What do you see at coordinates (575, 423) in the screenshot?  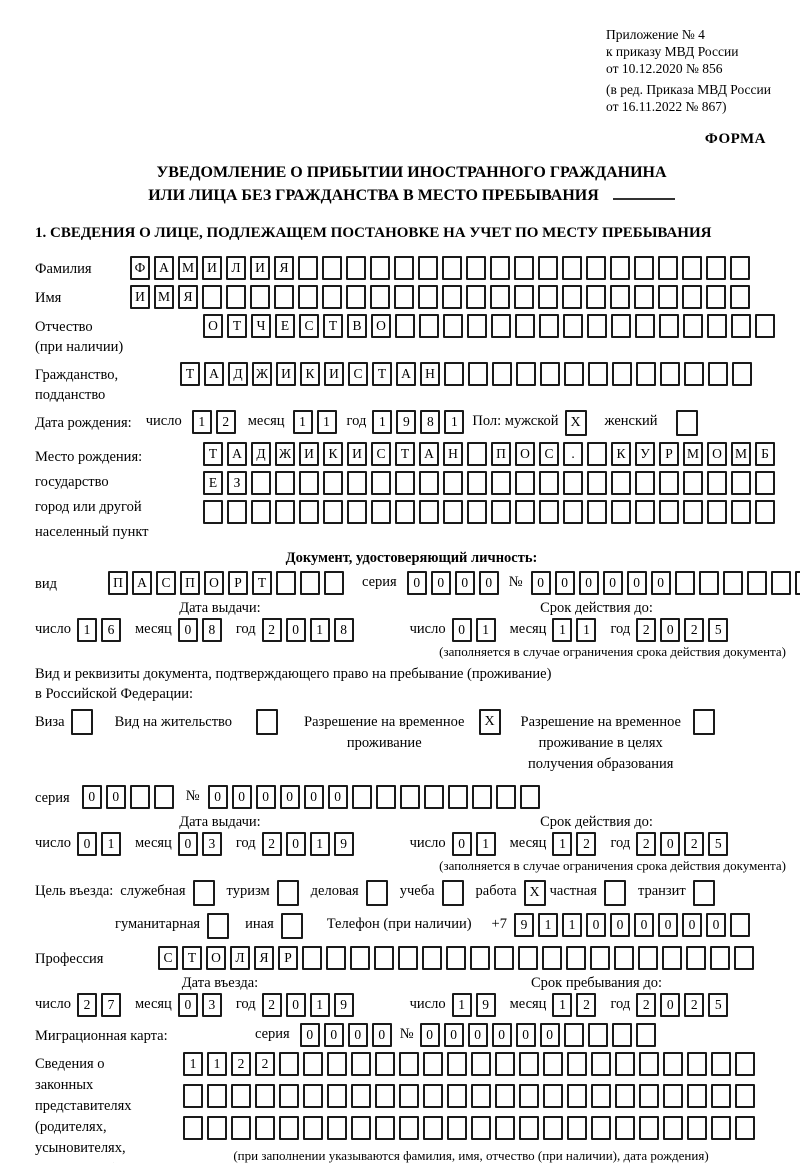 I see `gender-male-checkbox: X` at bounding box center [575, 423].